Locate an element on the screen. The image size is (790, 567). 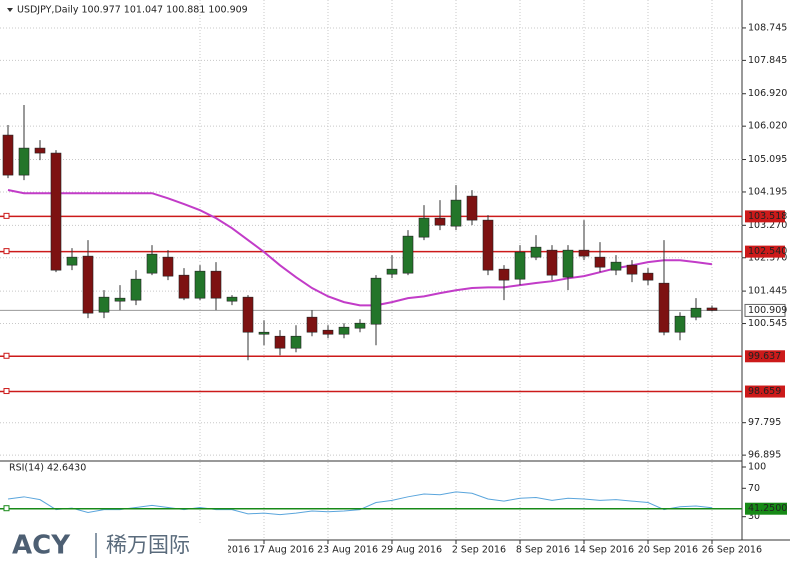
level-label: 103.518 is located at coordinates (767, 216).